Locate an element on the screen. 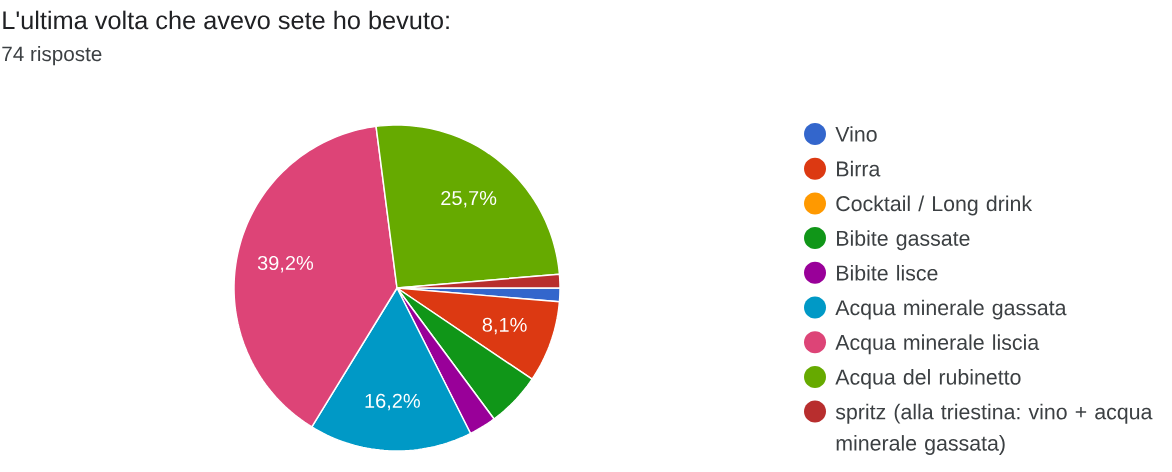 This screenshot has height=472, width=1172. chart-title: L'ultima volta che avevo sete ho bevuto: is located at coordinates (226, 20).